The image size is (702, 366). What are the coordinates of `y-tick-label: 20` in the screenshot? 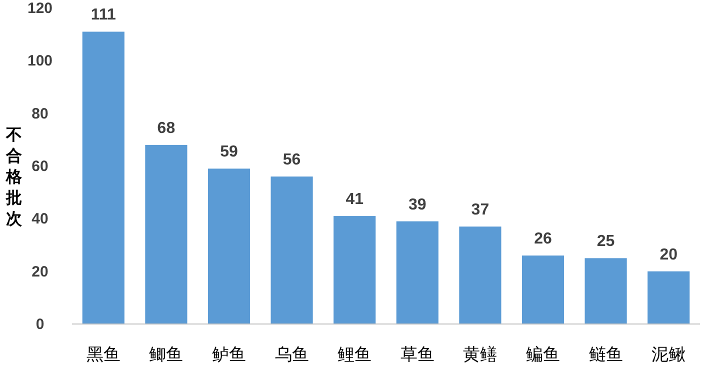 It's located at (40, 271).